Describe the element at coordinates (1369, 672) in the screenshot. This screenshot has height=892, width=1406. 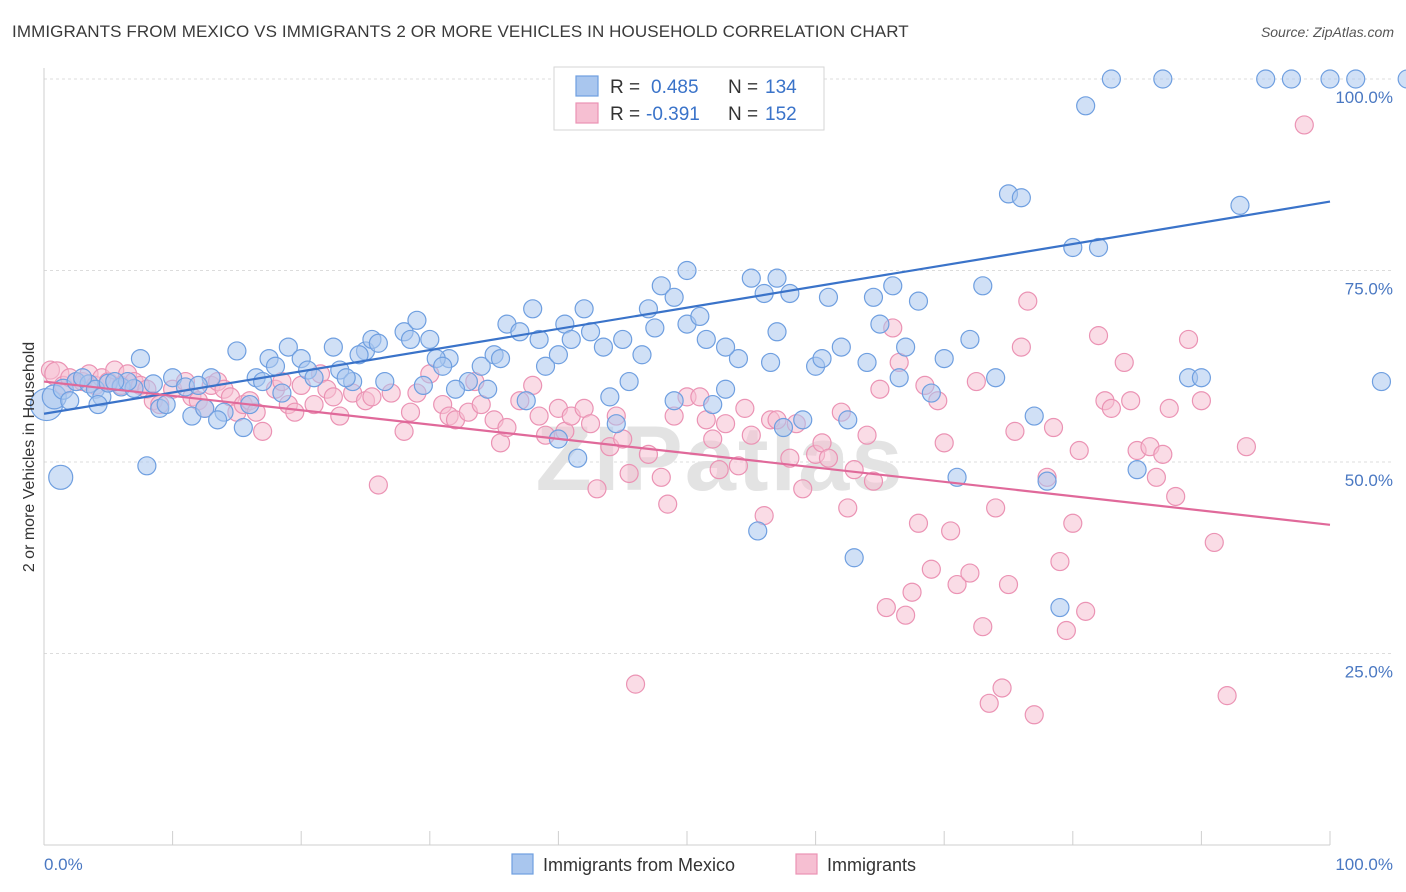
I see `y-tick-label-3: 25.0%` at that location.